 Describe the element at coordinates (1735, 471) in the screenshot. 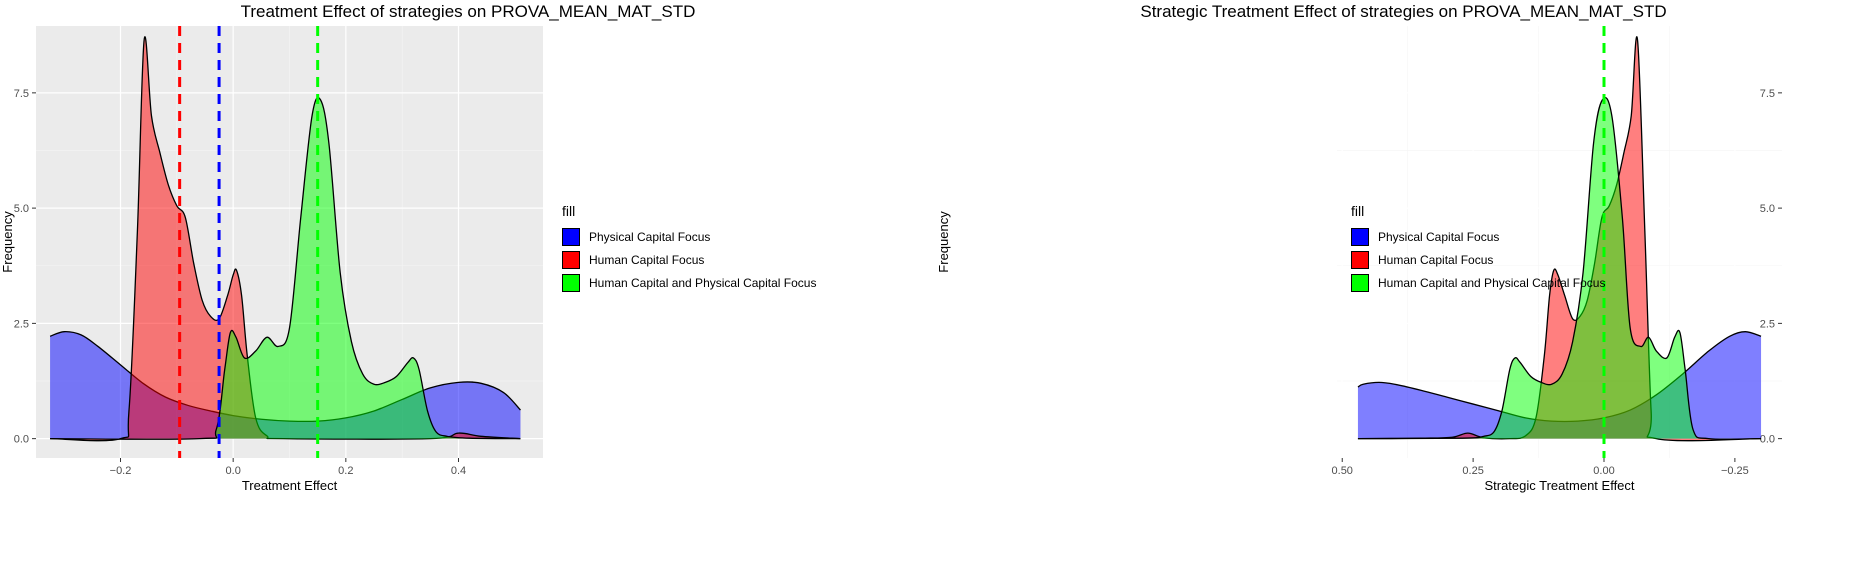

I see `x-tick-label: −0.25` at that location.